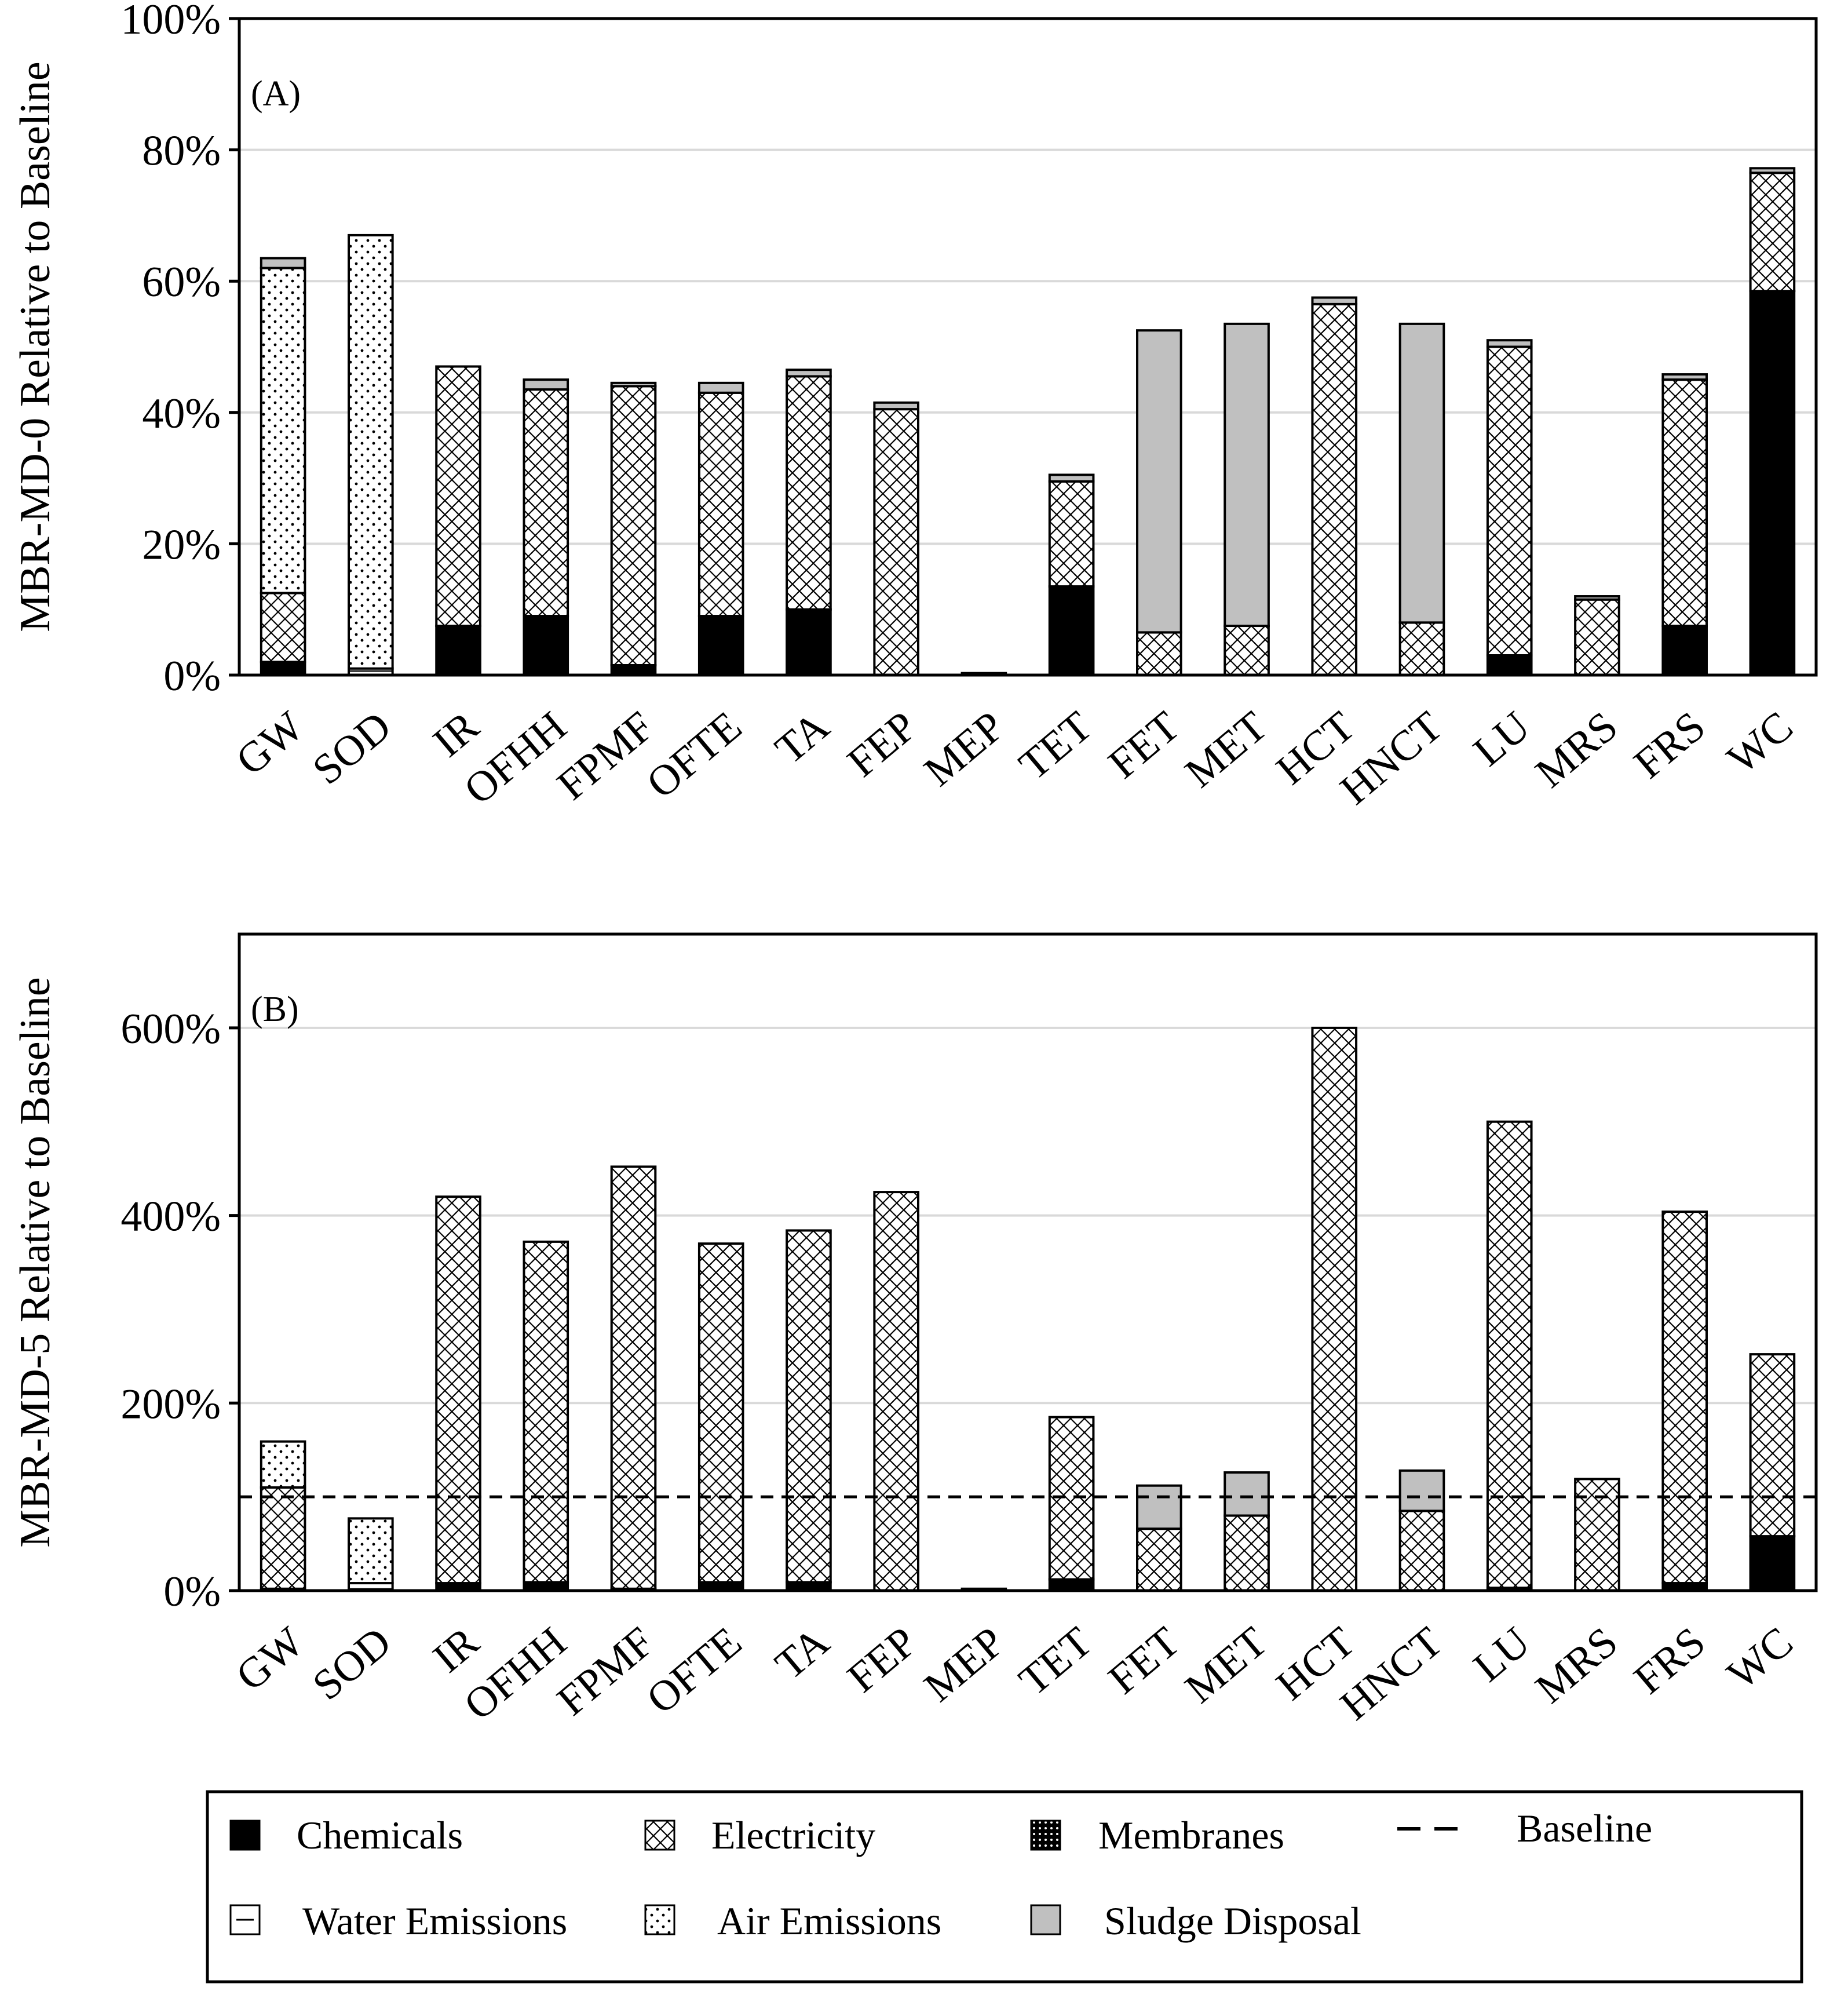 This screenshot has width=1848, height=1998. I want to click on panel-a-bar-ir, so click(458, 521).